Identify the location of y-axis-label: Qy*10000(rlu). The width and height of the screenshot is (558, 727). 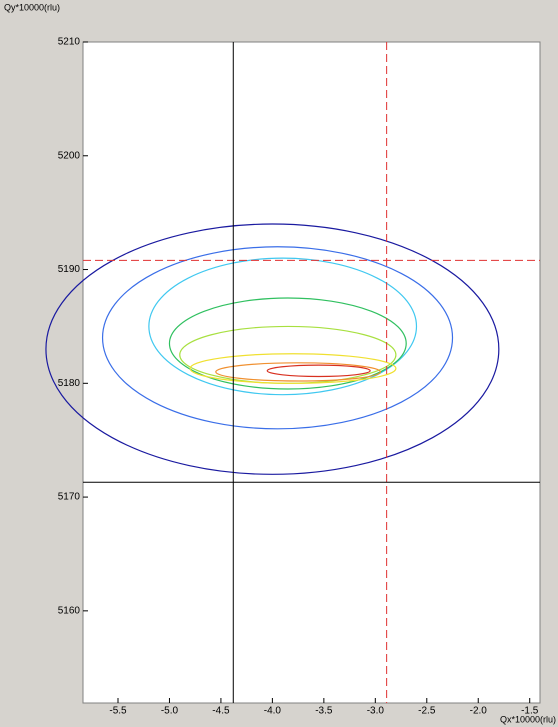
(32, 7).